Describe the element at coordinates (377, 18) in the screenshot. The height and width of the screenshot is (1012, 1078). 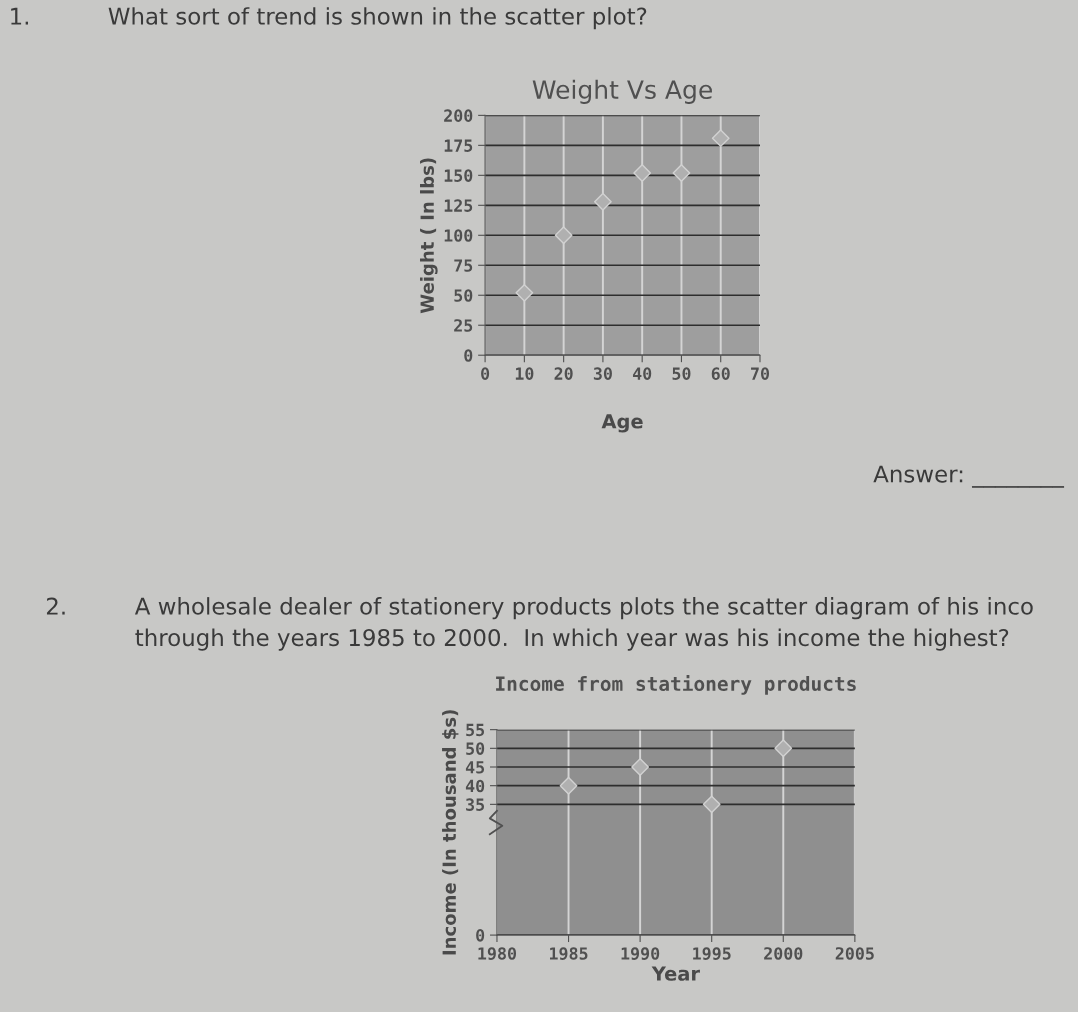
I see `text: What sort of trend is shown in the scatter plot?` at that location.